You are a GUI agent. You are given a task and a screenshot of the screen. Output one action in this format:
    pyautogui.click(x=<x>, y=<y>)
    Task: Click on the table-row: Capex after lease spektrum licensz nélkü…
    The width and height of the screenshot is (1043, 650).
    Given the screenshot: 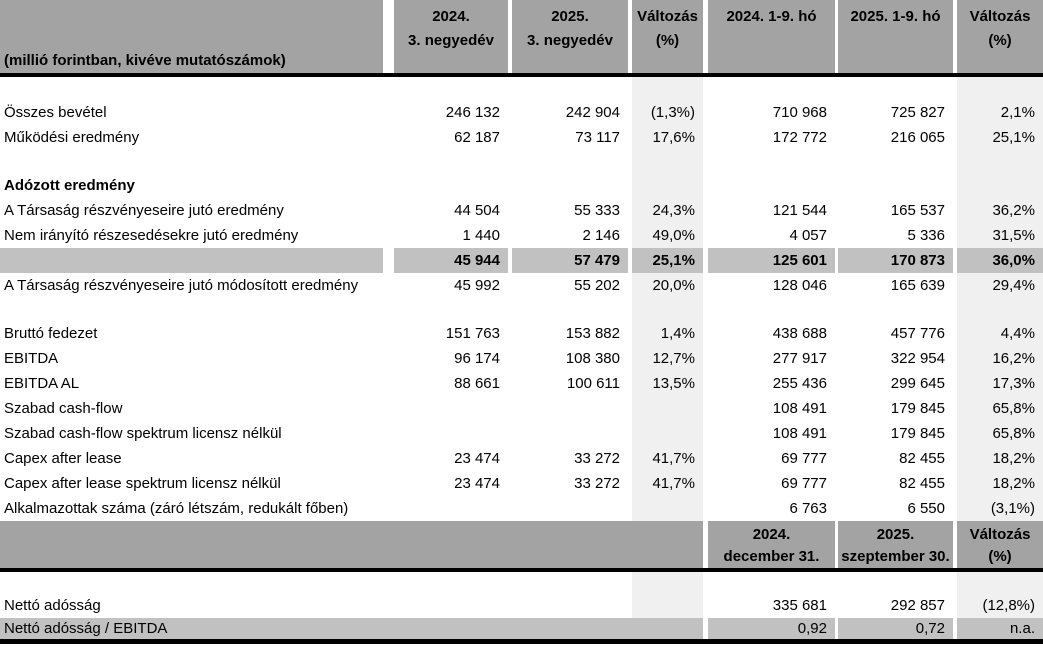 What is the action you would take?
    pyautogui.click(x=521, y=483)
    